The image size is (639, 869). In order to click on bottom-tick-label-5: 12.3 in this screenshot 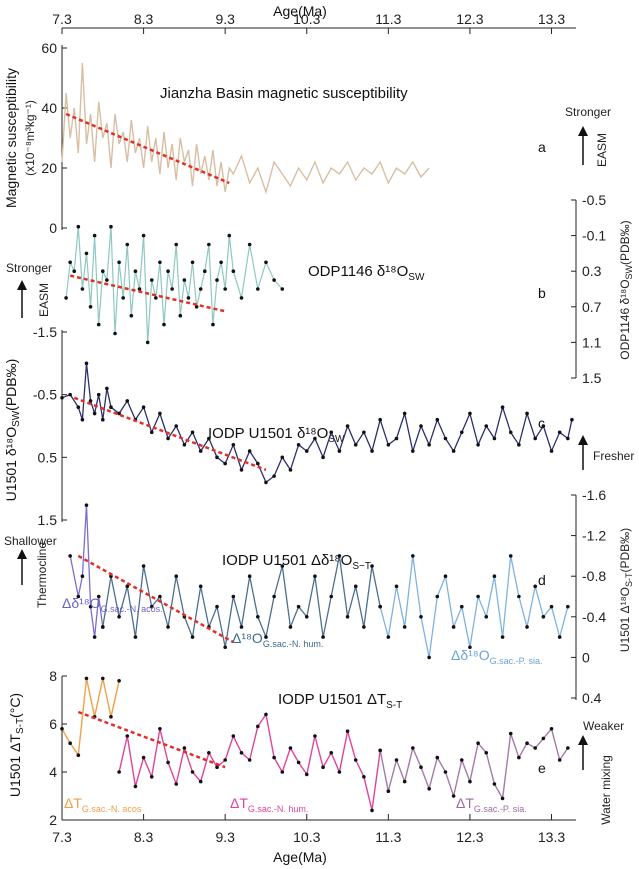, I will do `click(469, 837)`.